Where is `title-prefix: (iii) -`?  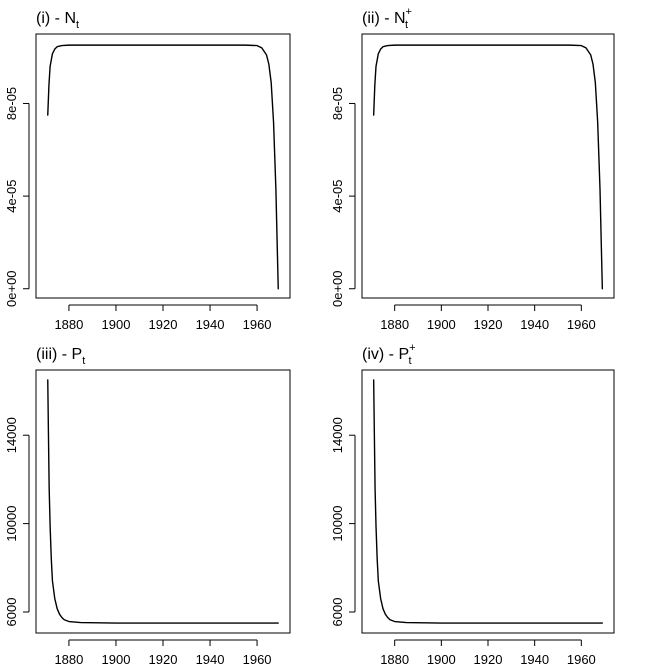 title-prefix: (iii) - is located at coordinates (54, 354).